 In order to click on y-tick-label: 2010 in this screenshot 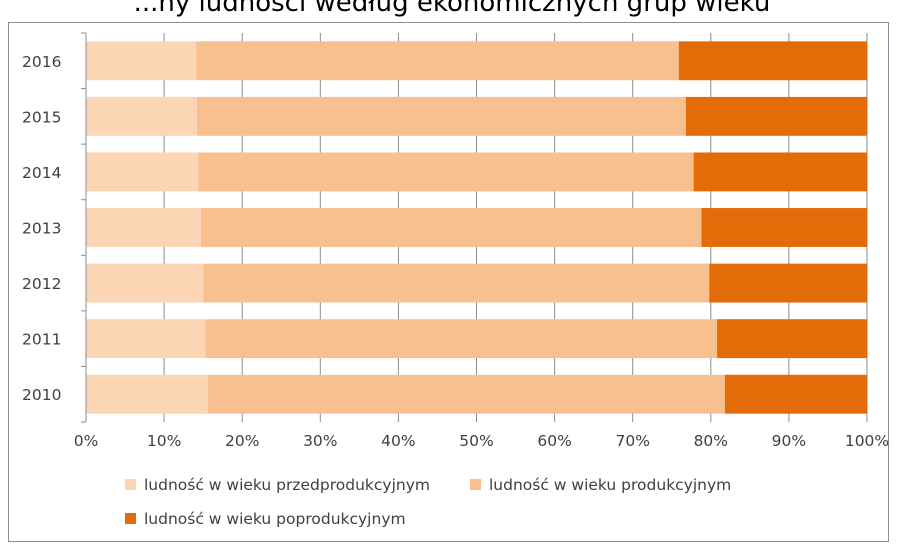, I will do `click(41, 395)`.